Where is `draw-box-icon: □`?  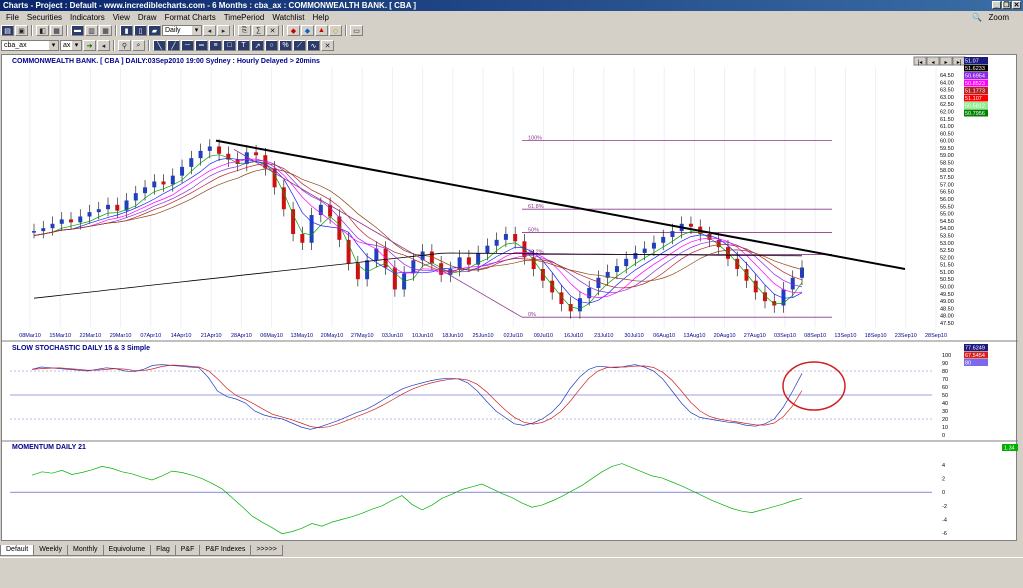 draw-box-icon: □ is located at coordinates (229, 45).